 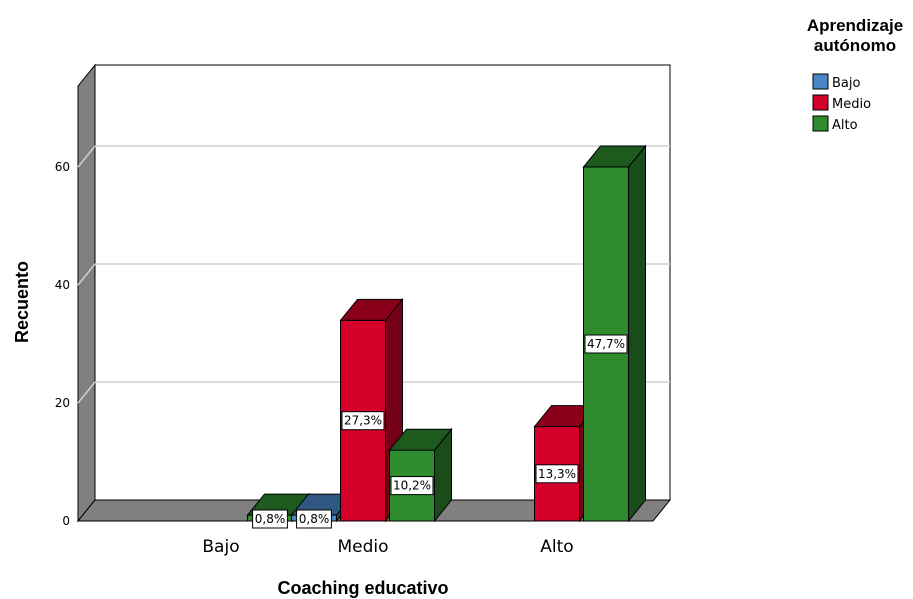 I want to click on legend: Aprendizaje autónomo Bajo Medio Alto, so click(x=855, y=74).